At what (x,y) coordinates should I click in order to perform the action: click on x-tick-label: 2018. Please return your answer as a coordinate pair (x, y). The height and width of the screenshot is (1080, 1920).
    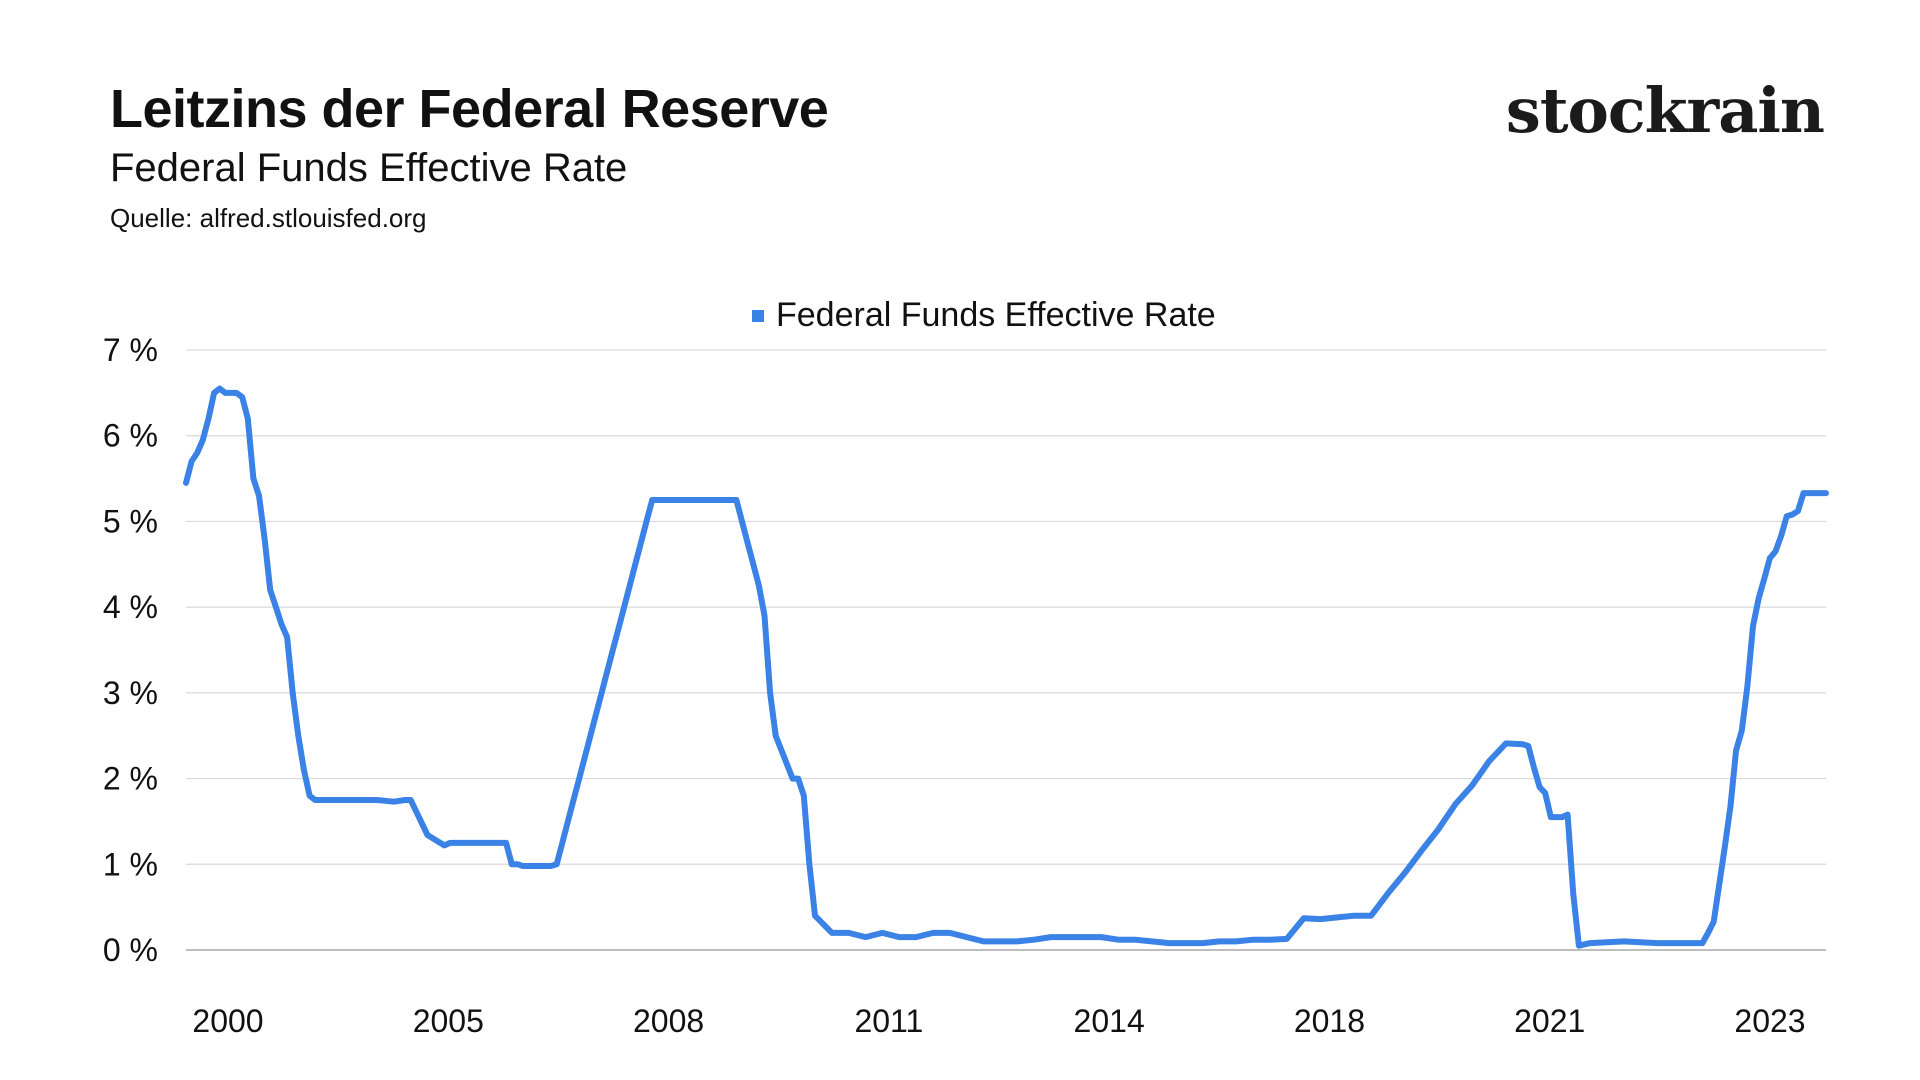
    Looking at the image, I should click on (1329, 1021).